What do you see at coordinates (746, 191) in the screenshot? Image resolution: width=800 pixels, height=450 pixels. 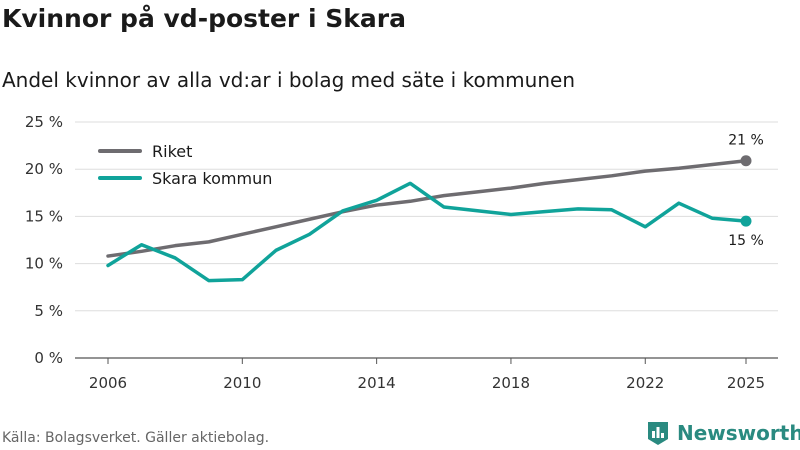 I see `end-markers: 21 % 15 %` at bounding box center [746, 191].